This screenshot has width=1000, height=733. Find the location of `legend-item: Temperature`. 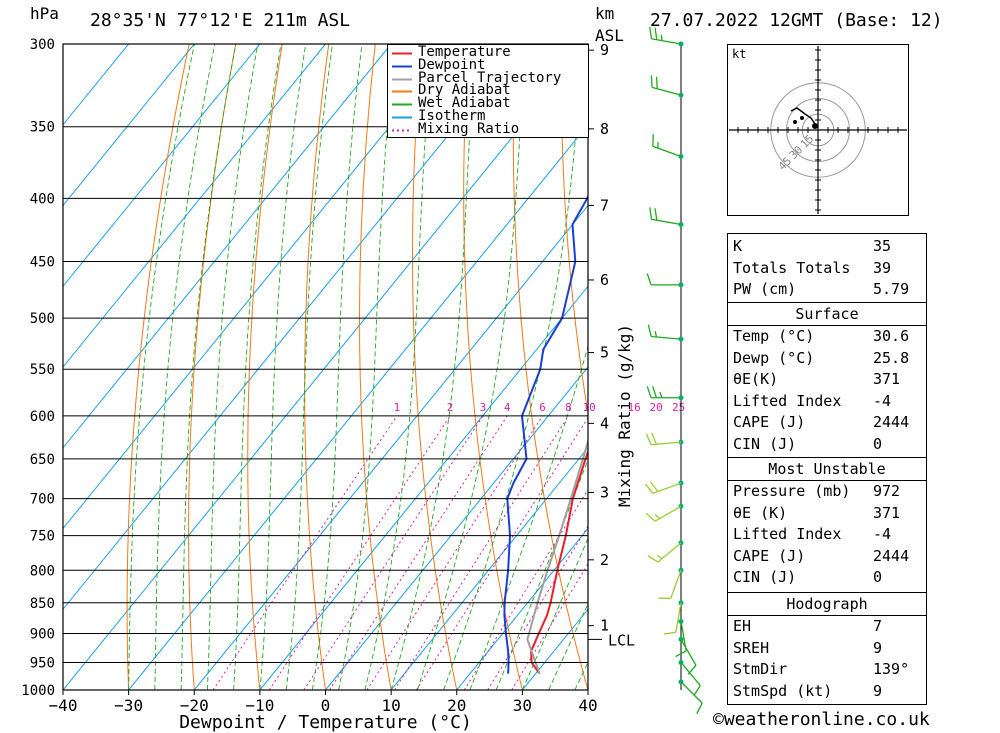

legend-item: Temperature is located at coordinates (488, 52).